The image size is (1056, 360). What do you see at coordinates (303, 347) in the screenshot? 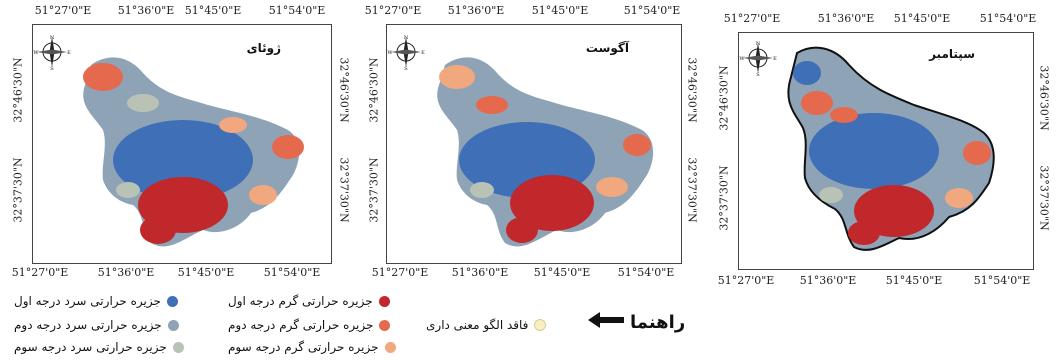
I see `legend-label: جزیره حرارتی گرم درجه سوم` at bounding box center [303, 347].